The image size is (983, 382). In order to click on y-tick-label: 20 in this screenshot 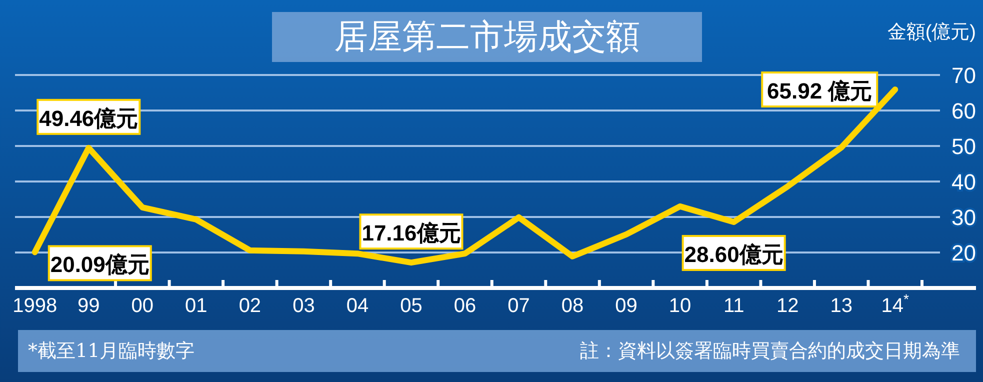, I will do `click(964, 252)`.